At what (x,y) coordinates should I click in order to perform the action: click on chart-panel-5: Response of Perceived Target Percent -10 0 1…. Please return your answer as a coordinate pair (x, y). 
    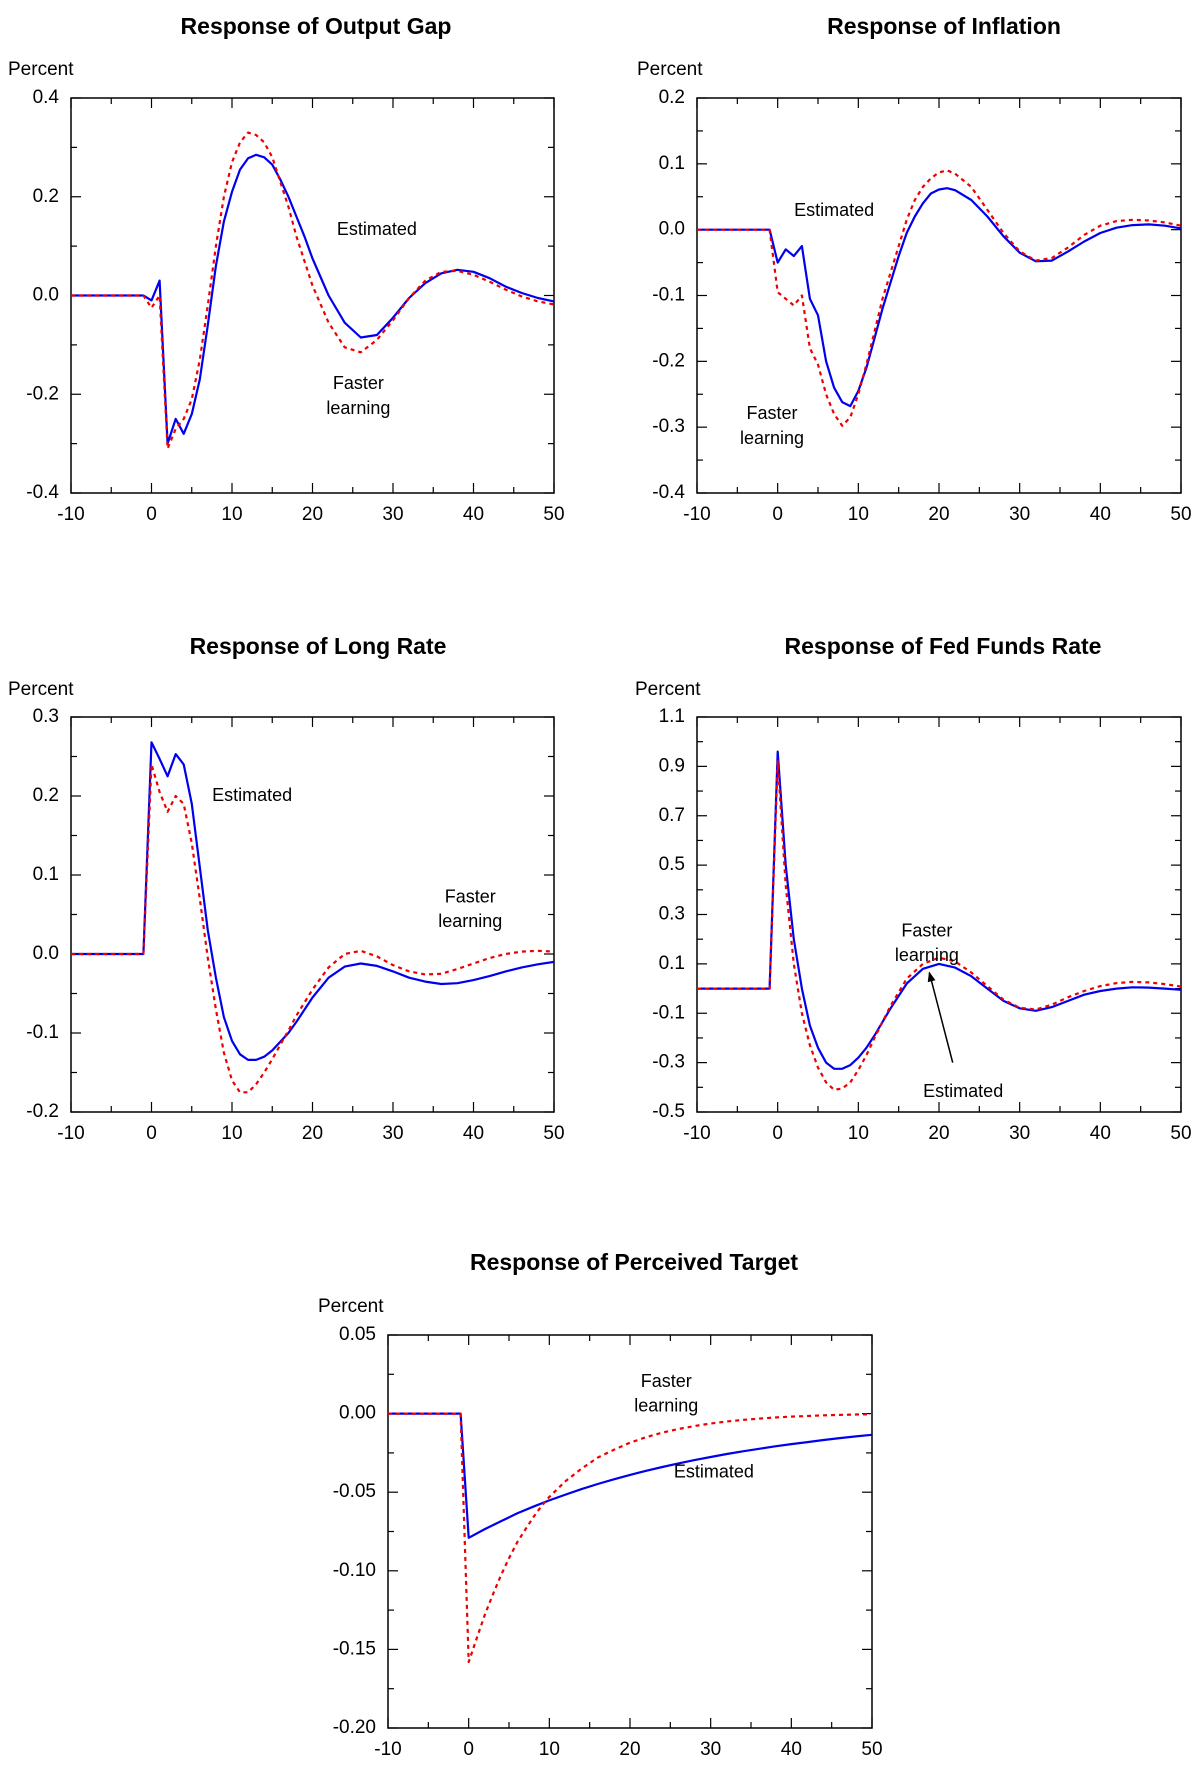
    Looking at the image, I should click on (600, 1504).